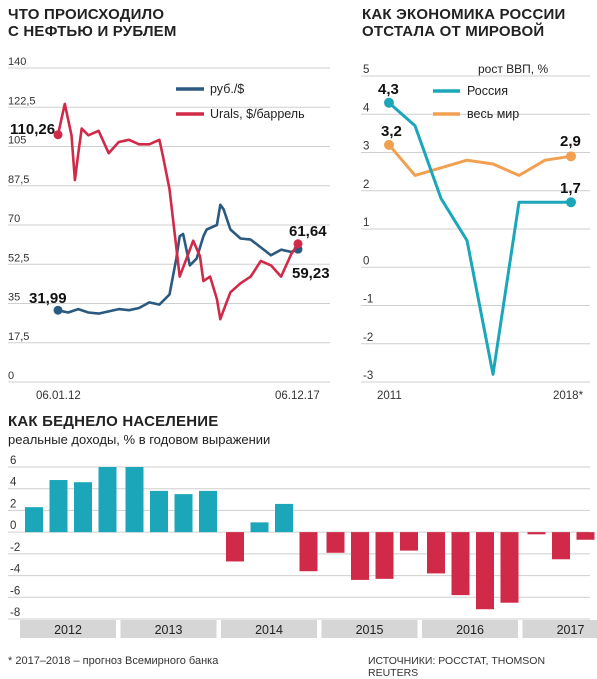  What do you see at coordinates (366, 147) in the screenshot?
I see `gdp-y-tick-label: 3` at bounding box center [366, 147].